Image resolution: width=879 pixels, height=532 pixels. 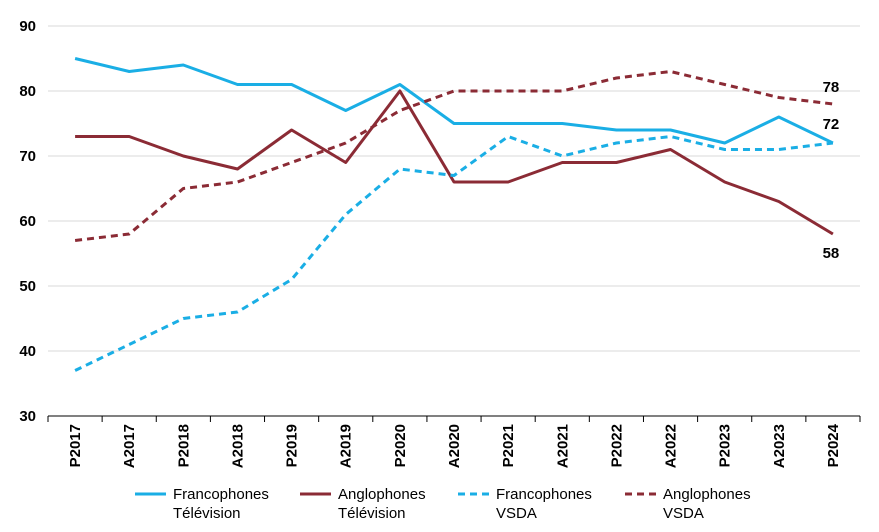 What do you see at coordinates (27, 26) in the screenshot?
I see `y-tick-label: 90` at bounding box center [27, 26].